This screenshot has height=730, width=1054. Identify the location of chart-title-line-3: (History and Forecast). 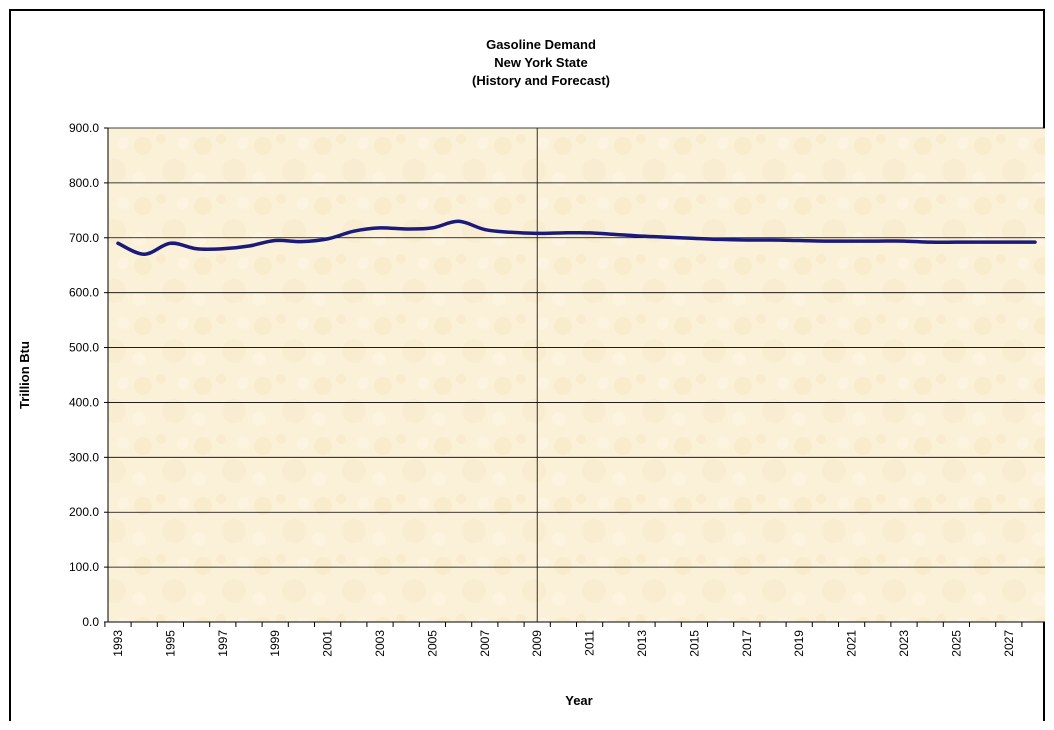
(541, 80).